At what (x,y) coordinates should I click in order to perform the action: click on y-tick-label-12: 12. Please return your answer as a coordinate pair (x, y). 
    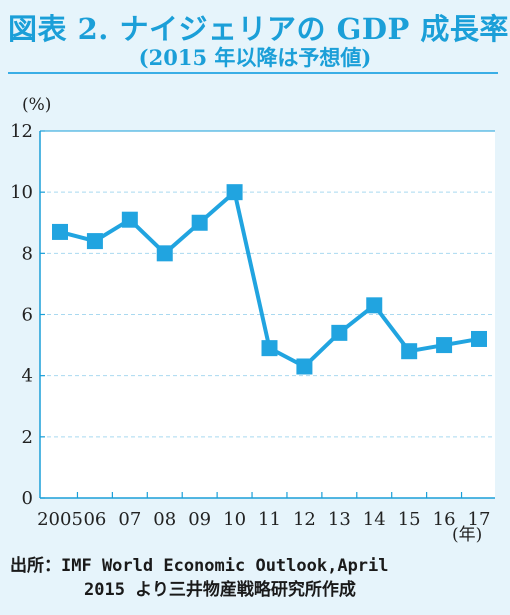
    Looking at the image, I should click on (21, 131).